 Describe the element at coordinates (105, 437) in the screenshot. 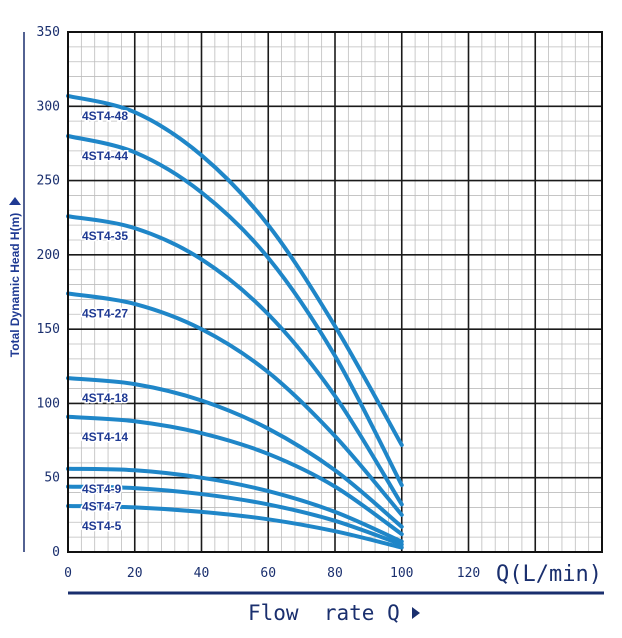

I see `curve-label: 4ST4-14` at that location.